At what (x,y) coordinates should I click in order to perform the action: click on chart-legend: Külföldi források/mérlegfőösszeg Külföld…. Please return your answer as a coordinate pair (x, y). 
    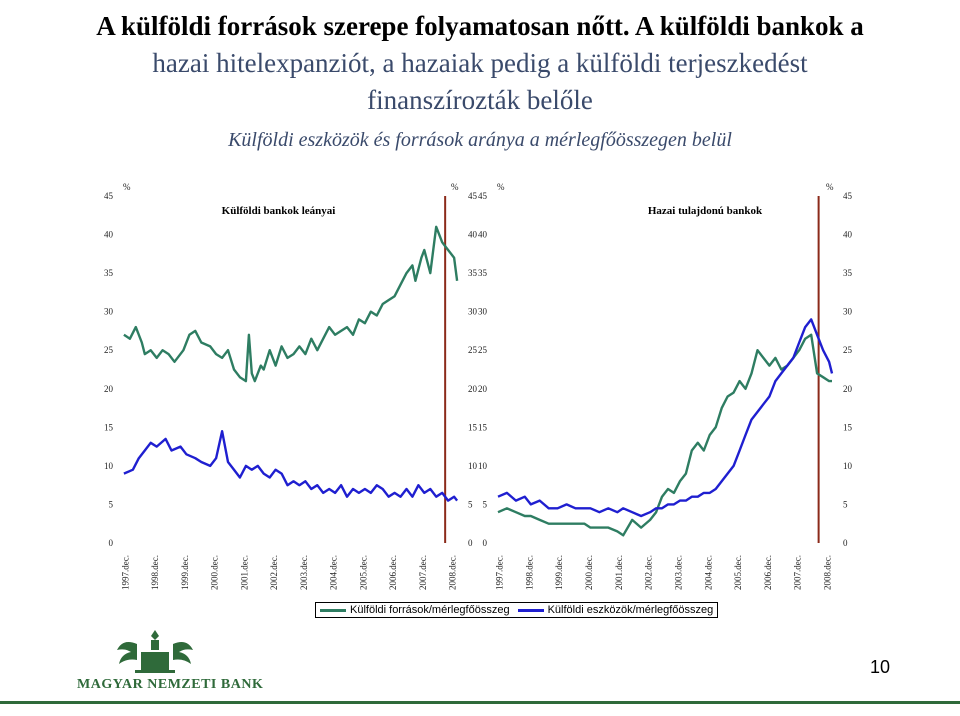
    Looking at the image, I should click on (517, 610).